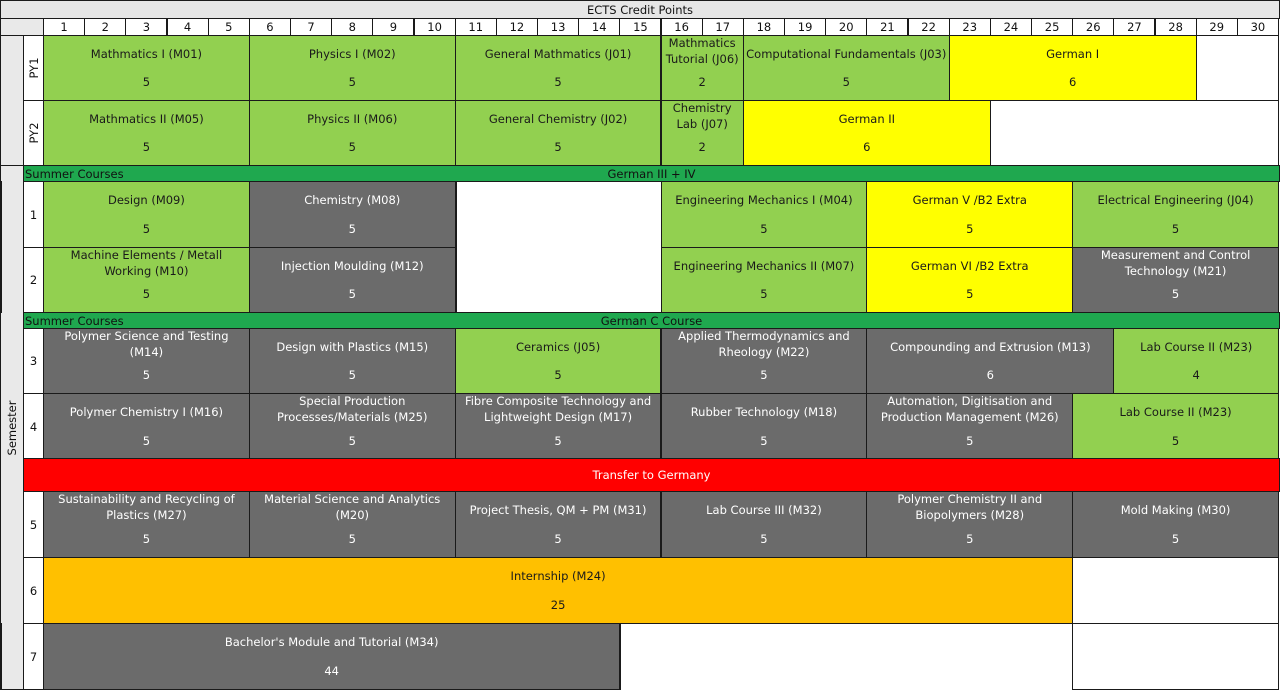 This screenshot has width=1280, height=690. I want to click on band-left-label: Summer Courses, so click(74, 173).